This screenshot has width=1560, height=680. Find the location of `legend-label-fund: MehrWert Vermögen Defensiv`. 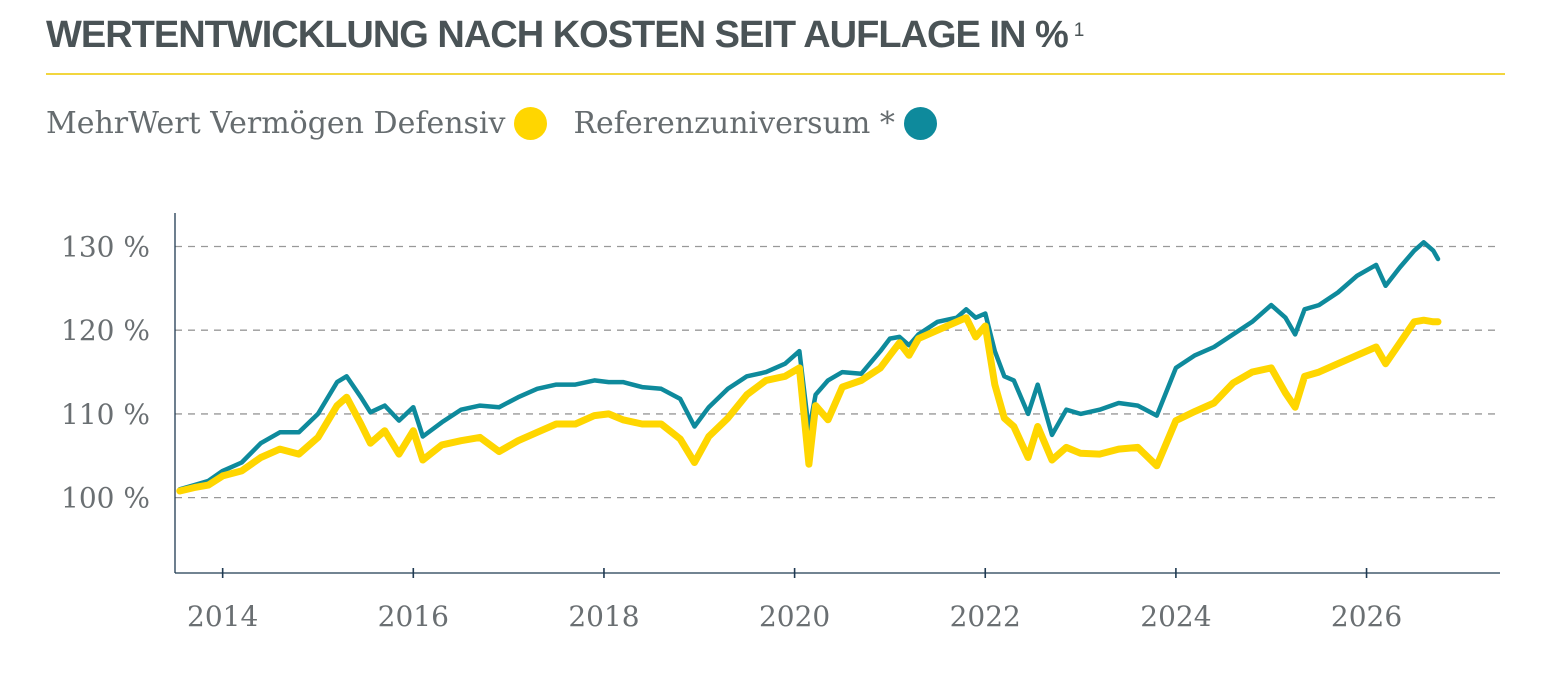

legend-label-fund: MehrWert Vermögen Defensiv is located at coordinates (276, 123).